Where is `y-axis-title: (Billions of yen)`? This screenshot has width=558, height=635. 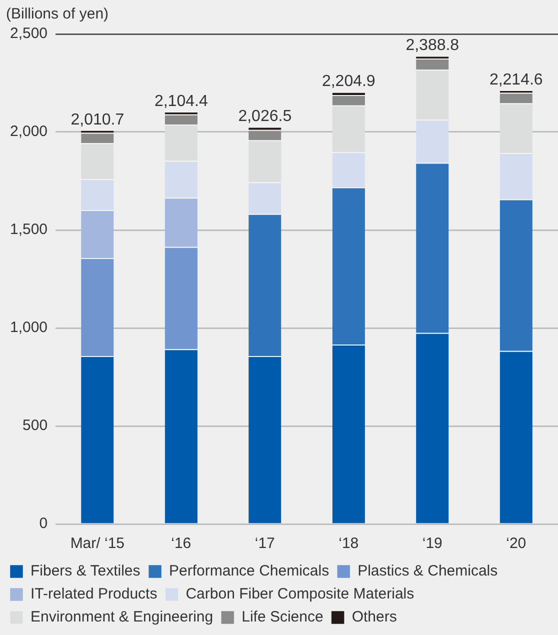
y-axis-title: (Billions of yen) is located at coordinates (57, 14).